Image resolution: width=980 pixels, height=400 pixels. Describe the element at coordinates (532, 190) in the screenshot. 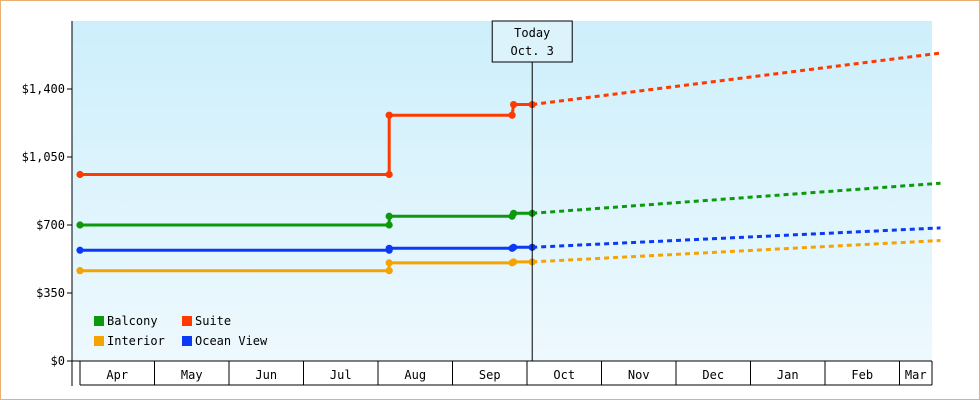

I see `today-marker: Today Oct. 3` at that location.